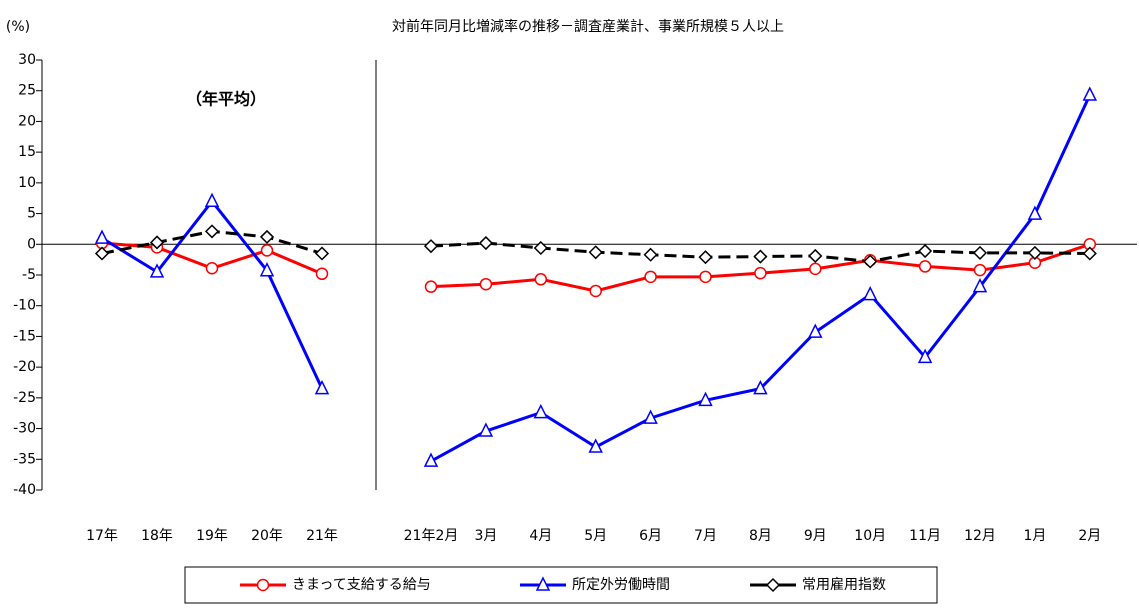 This screenshot has width=1139, height=611. Describe the element at coordinates (24, 367) in the screenshot. I see `y-tick-label: -20` at that location.